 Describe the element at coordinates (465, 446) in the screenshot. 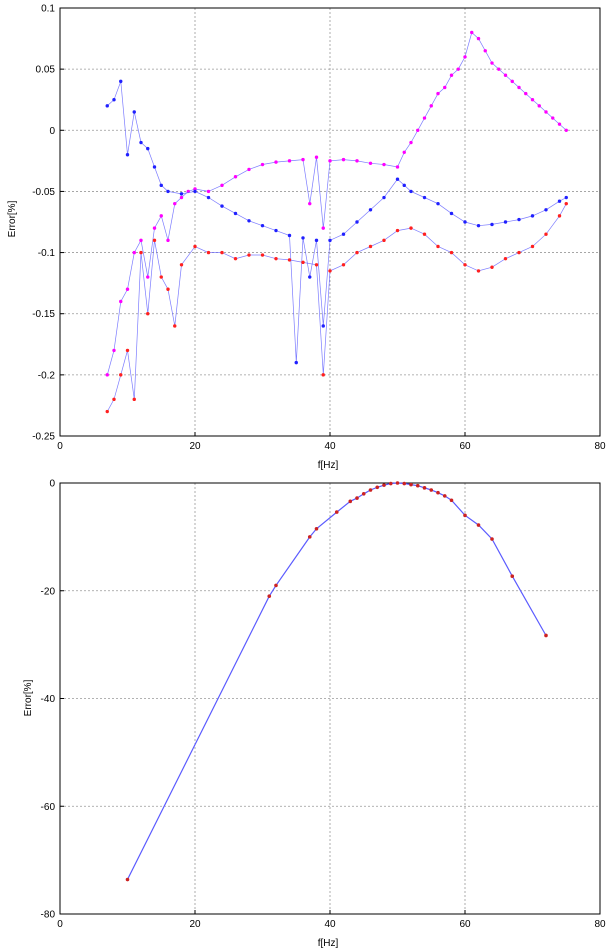

I see `x-tick-label: 60` at that location.